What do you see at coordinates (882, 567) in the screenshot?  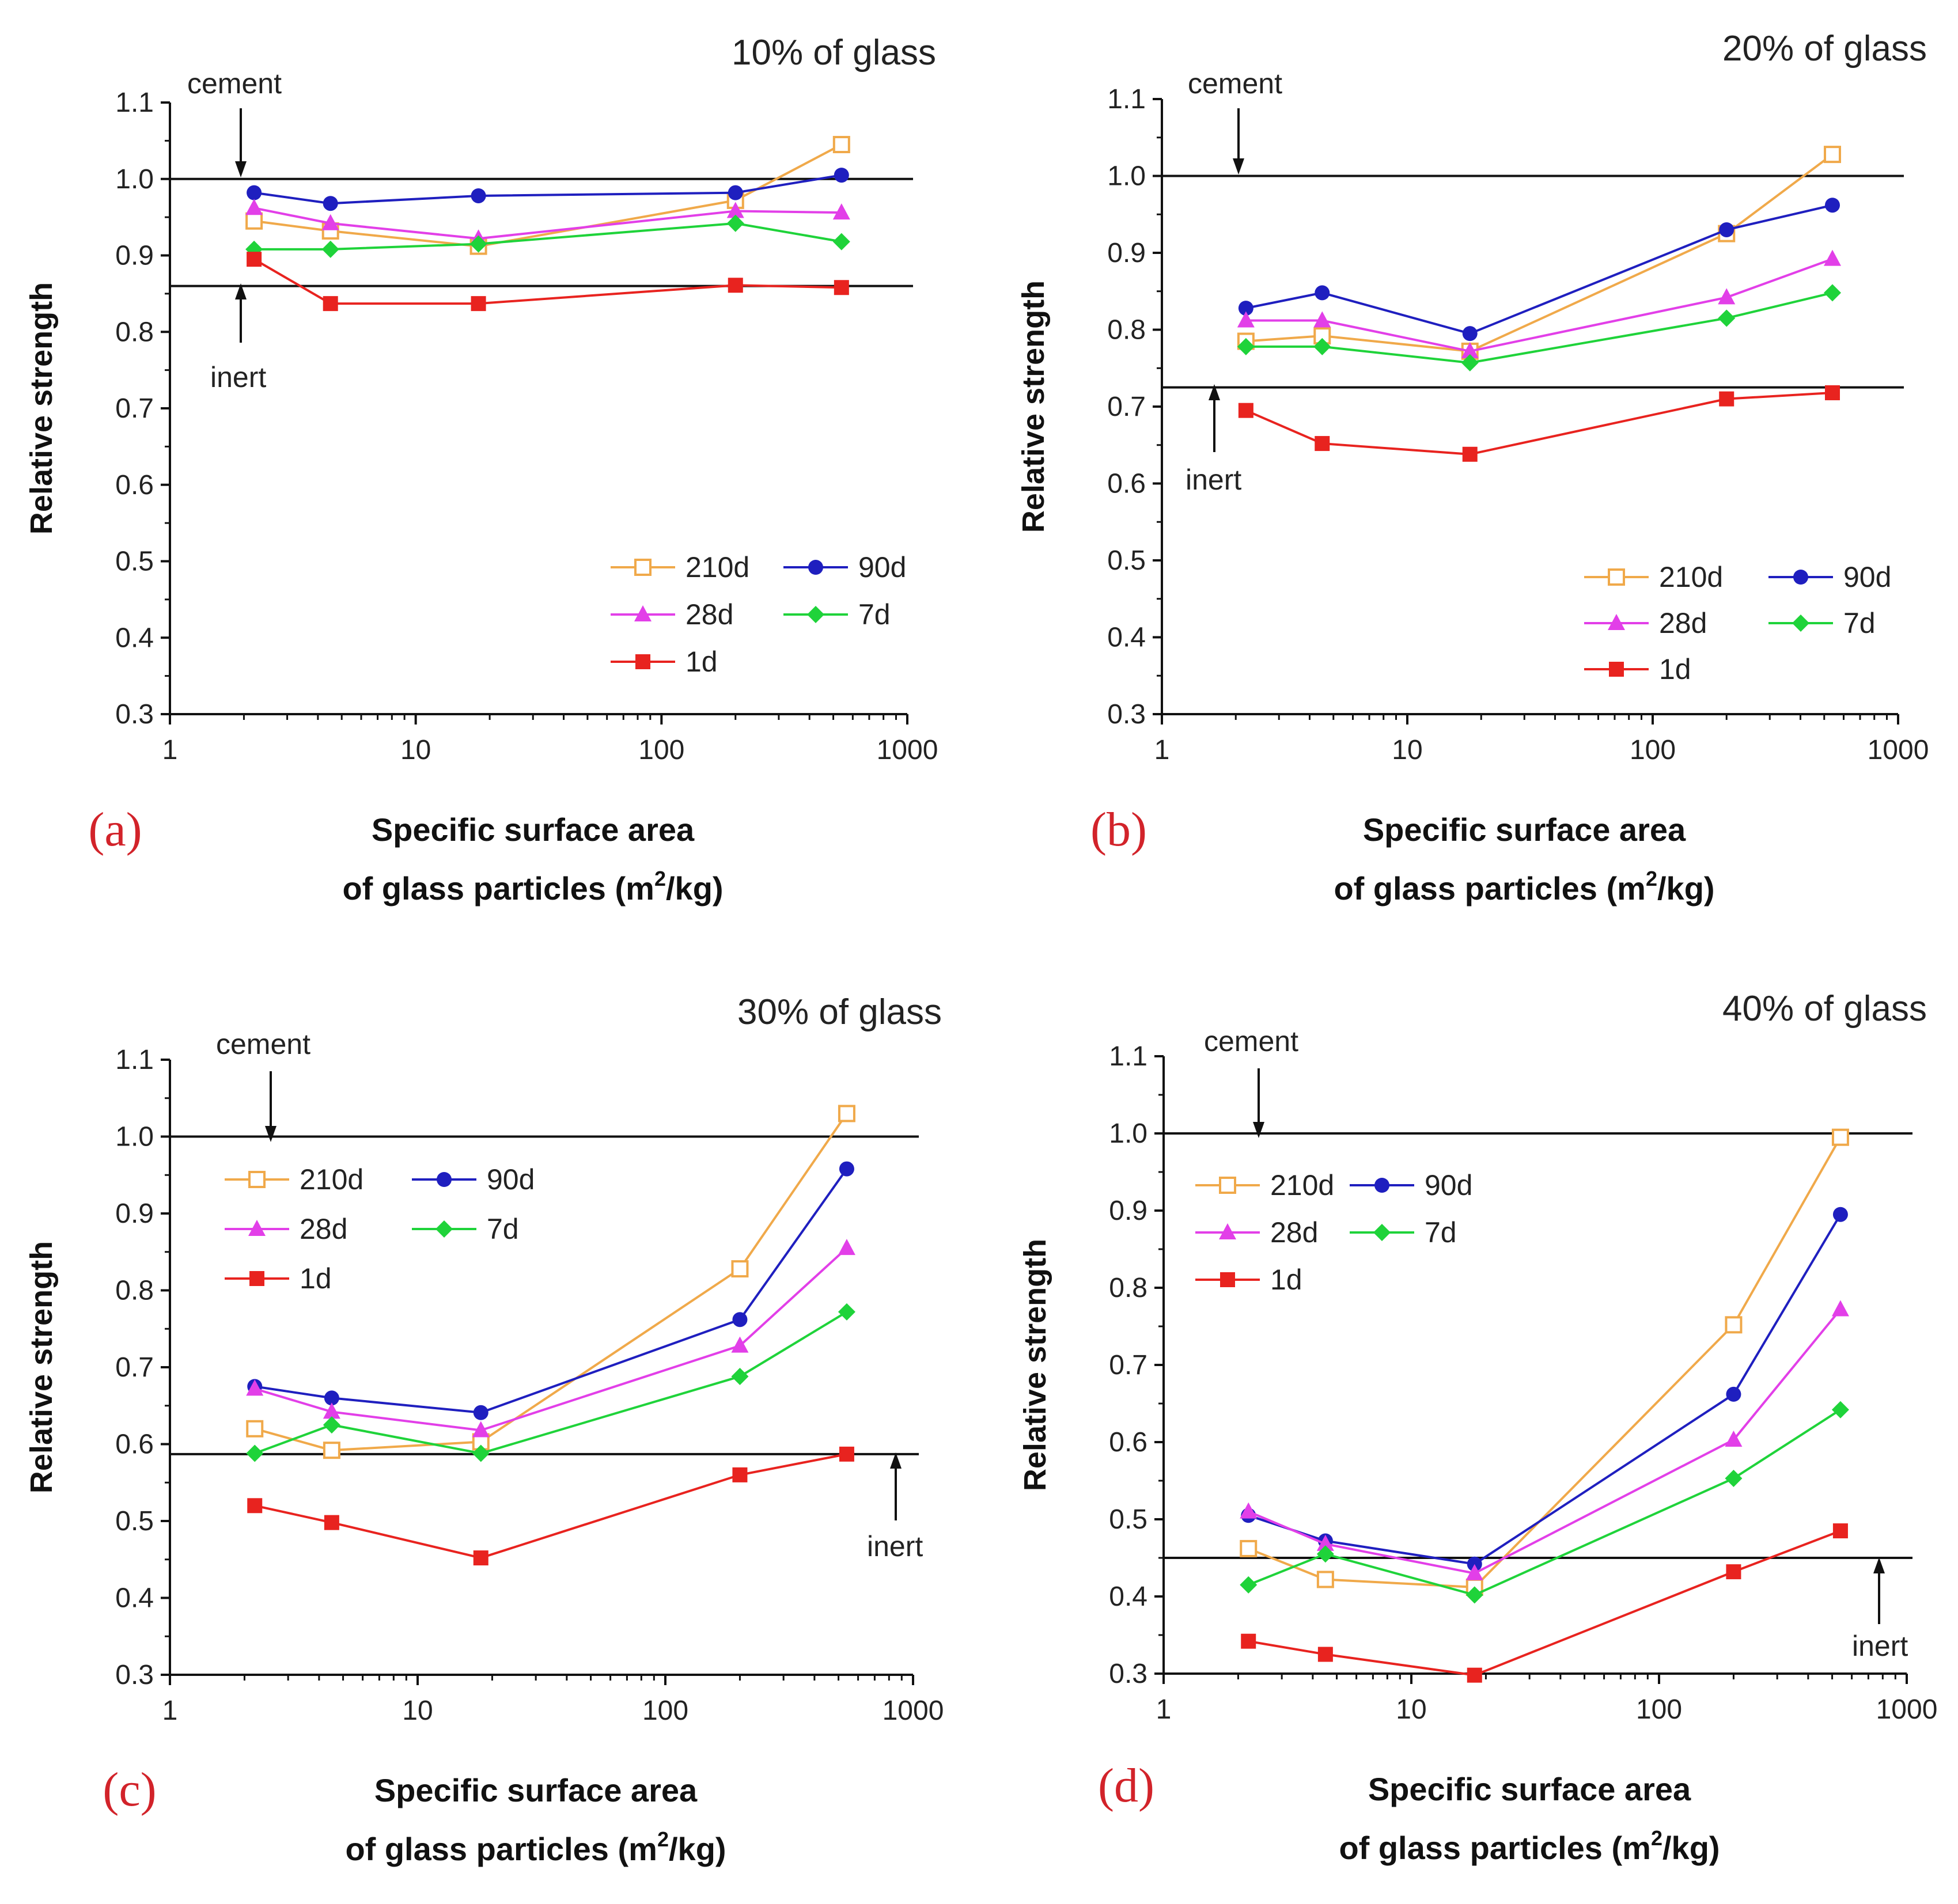 I see `legend-label-90d: 90d` at bounding box center [882, 567].